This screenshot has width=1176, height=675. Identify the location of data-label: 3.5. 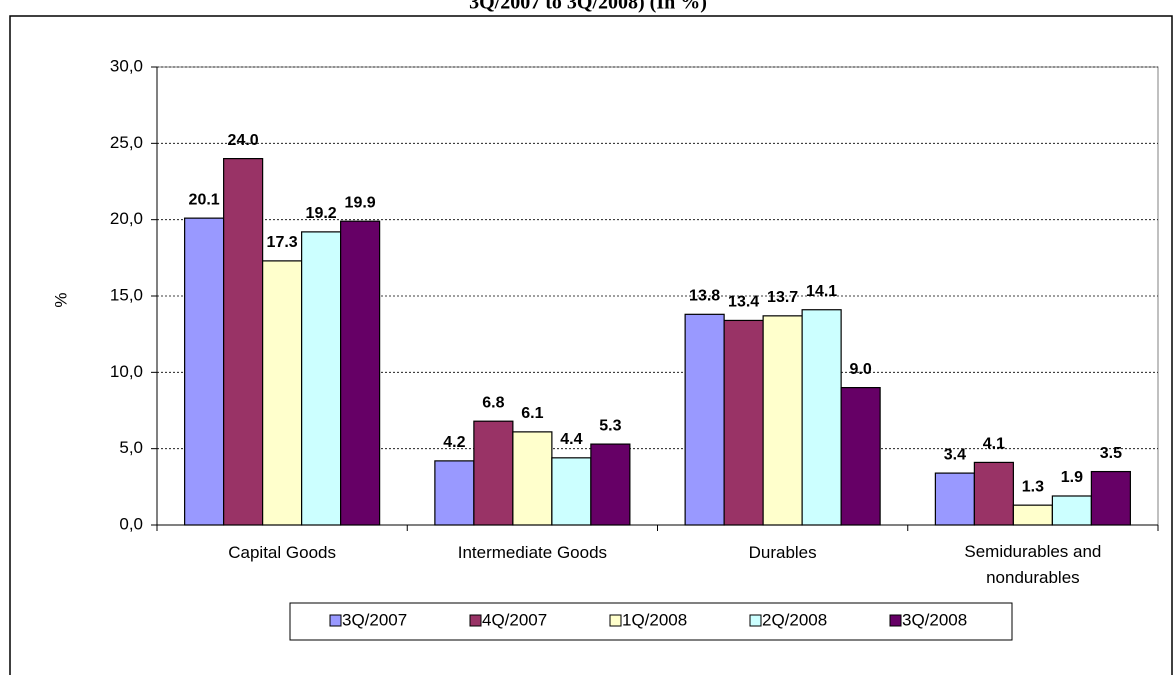
(1111, 453).